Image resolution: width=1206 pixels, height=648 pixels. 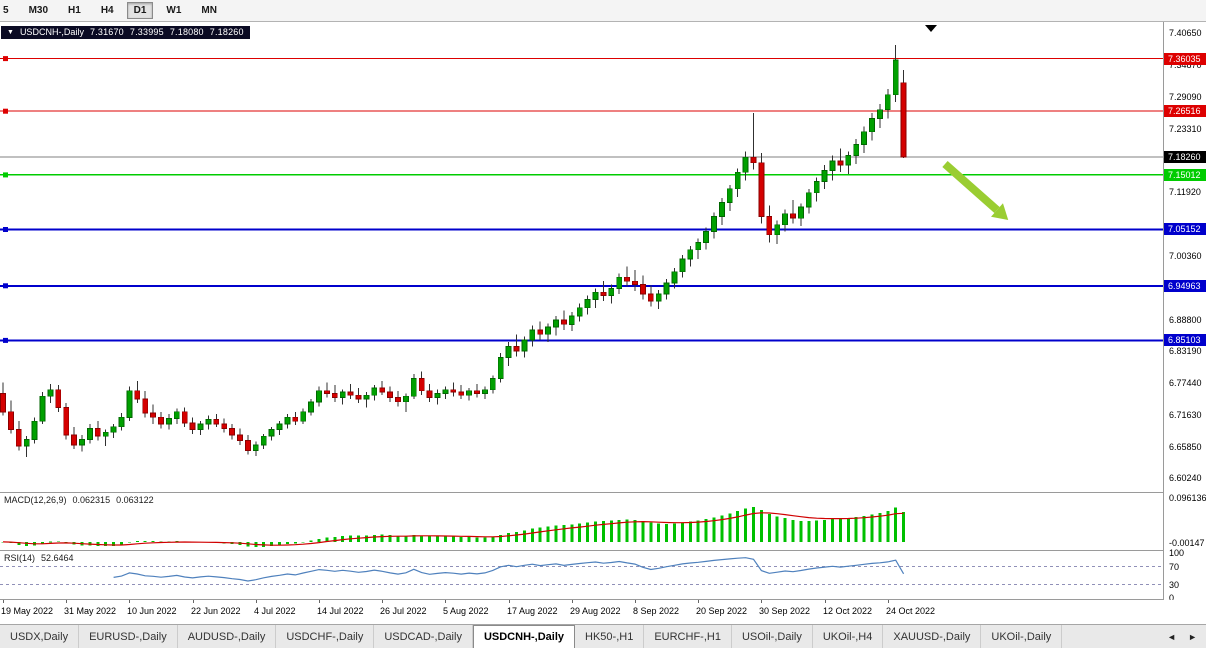 What do you see at coordinates (1000, 211) in the screenshot?
I see `trend-arrow-head` at bounding box center [1000, 211].